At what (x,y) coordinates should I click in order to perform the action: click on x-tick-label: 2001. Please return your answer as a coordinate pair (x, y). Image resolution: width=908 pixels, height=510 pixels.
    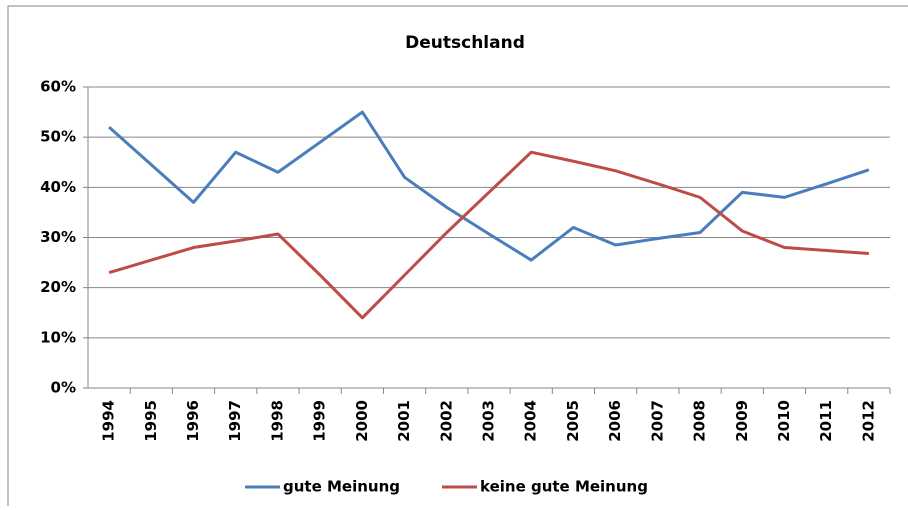
    Looking at the image, I should click on (404, 421).